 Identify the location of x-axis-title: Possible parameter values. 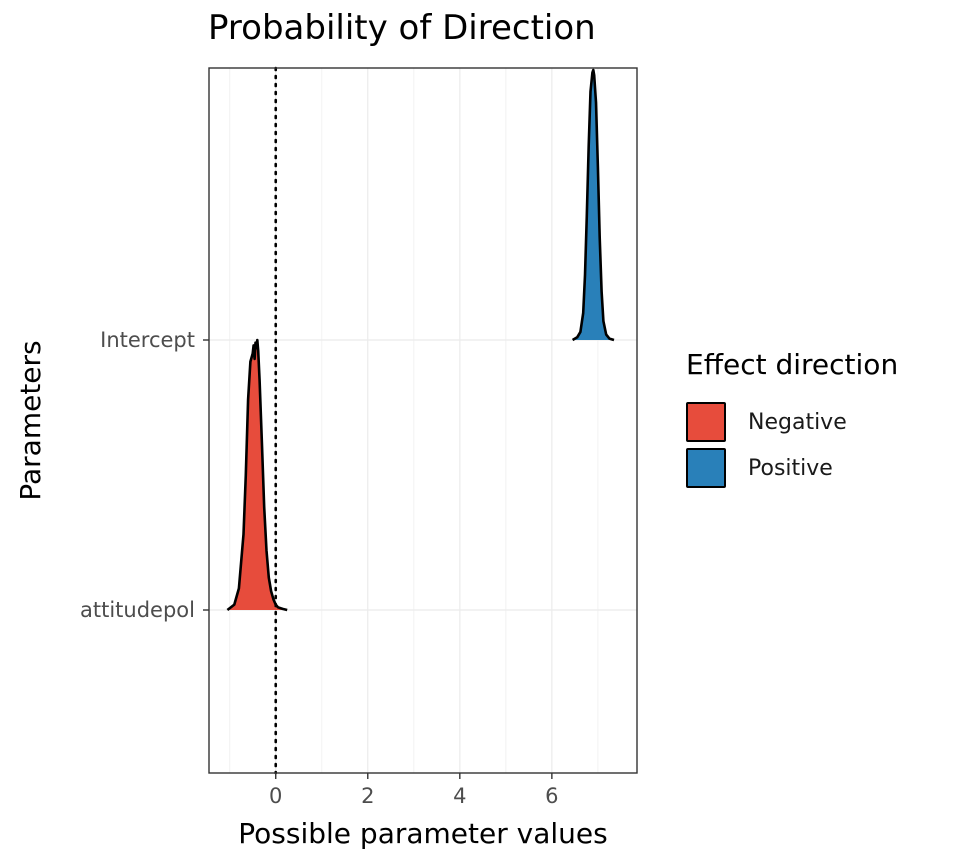
(422, 833).